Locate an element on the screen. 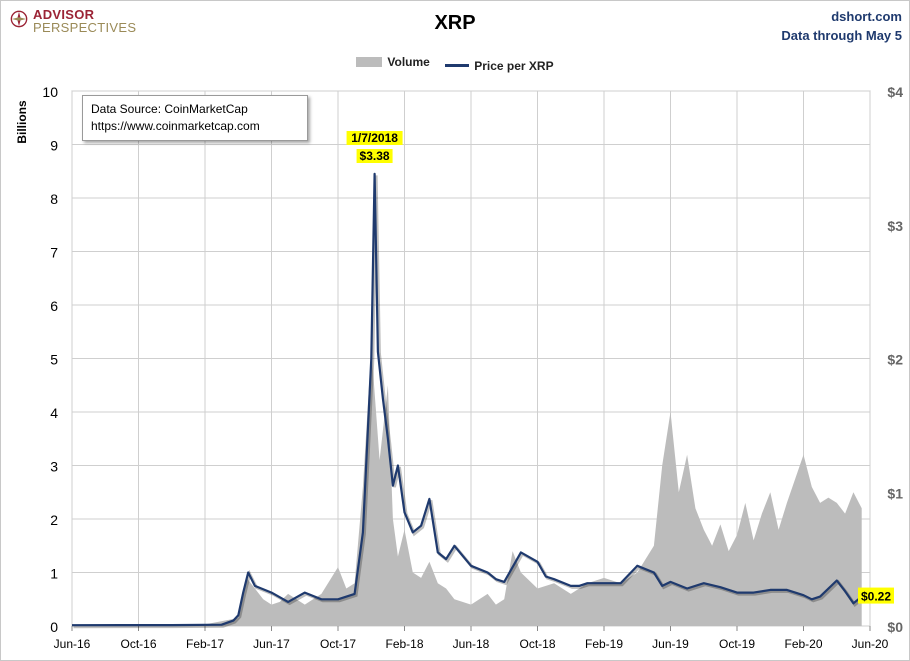 This screenshot has height=661, width=910. y-tick-label: 6 is located at coordinates (54, 306).